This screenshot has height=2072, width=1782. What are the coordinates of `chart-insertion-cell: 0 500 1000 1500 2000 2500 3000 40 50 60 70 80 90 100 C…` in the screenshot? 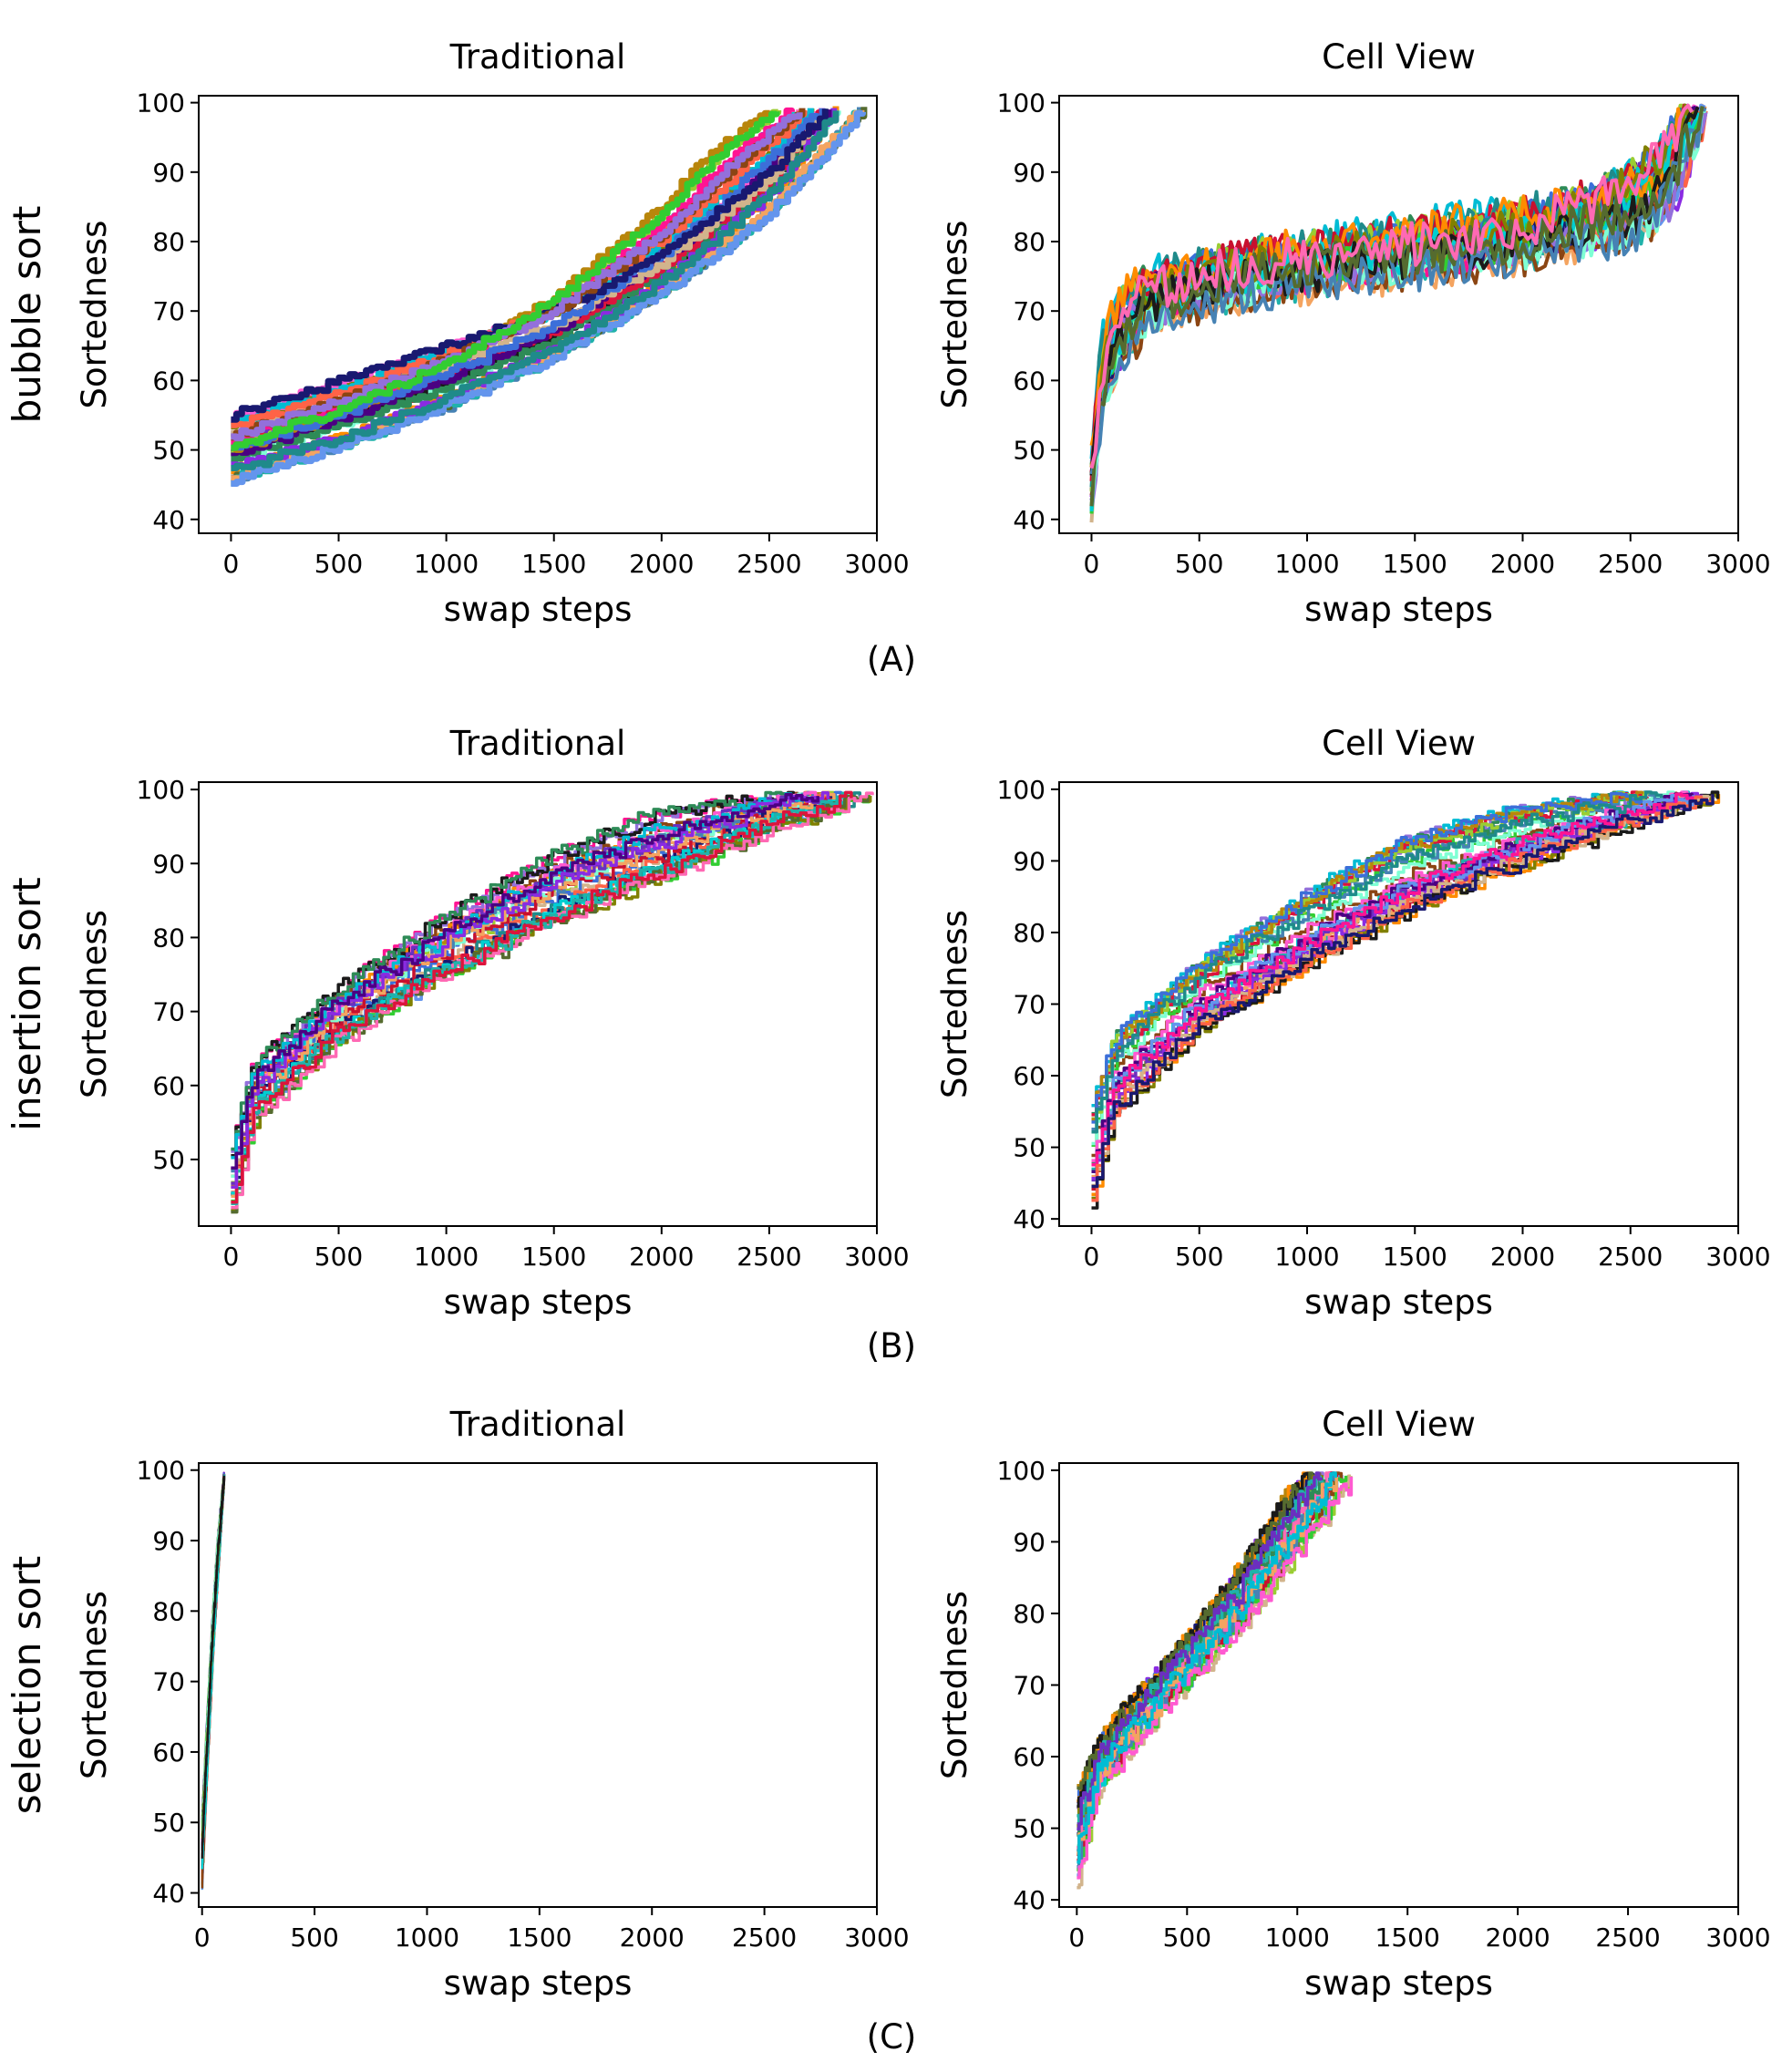 It's located at (1353, 1023).